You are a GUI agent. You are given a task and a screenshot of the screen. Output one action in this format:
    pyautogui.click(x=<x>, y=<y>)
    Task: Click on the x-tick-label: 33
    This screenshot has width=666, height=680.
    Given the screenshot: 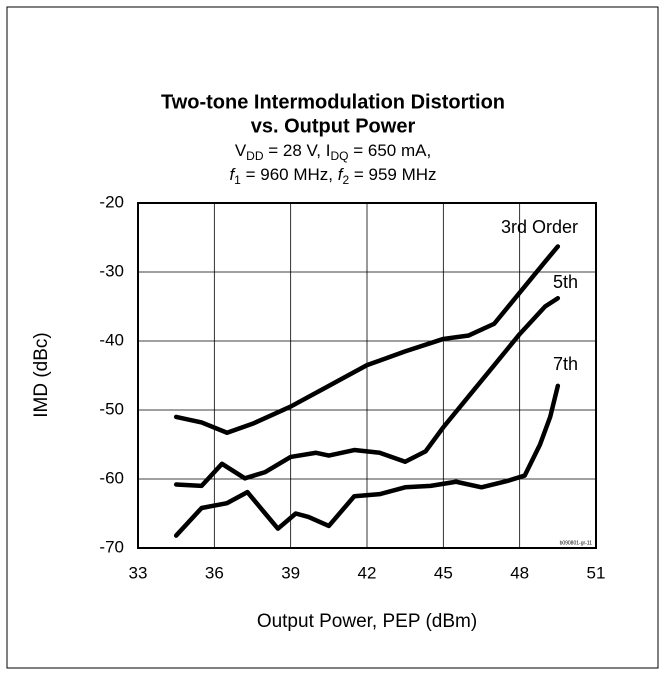 What is the action you would take?
    pyautogui.click(x=138, y=572)
    